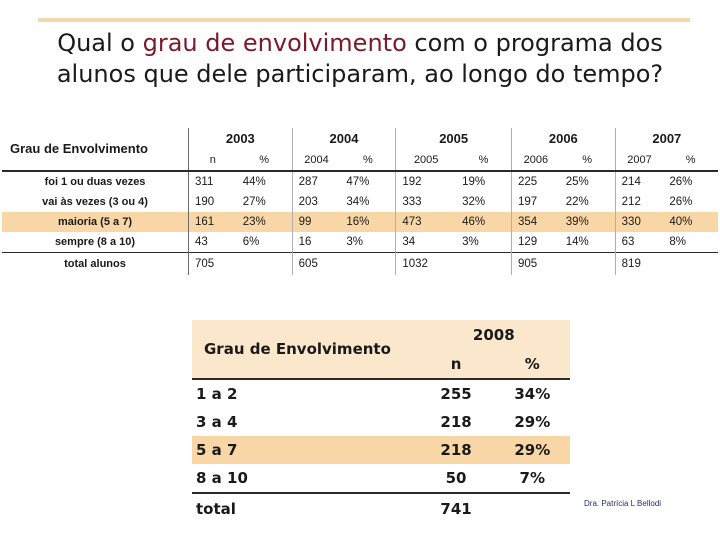 The width and height of the screenshot is (720, 540). What do you see at coordinates (381, 478) in the screenshot?
I see `table-row: 8 a 10 50 7%` at bounding box center [381, 478].